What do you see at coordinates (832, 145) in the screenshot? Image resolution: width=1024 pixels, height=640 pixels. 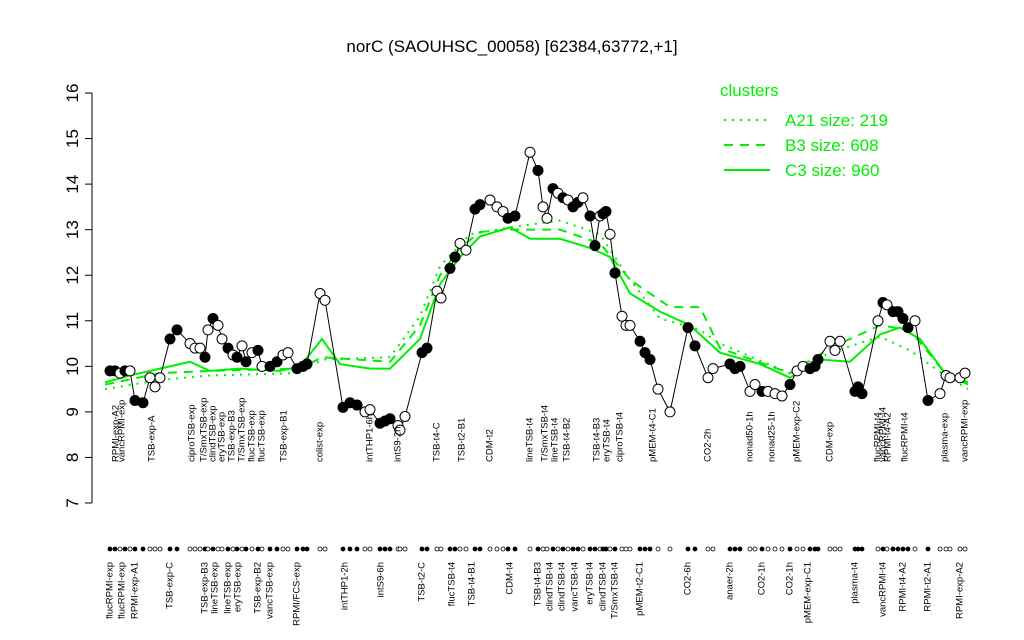 I see `legend-label: B3 size: 608` at bounding box center [832, 145].